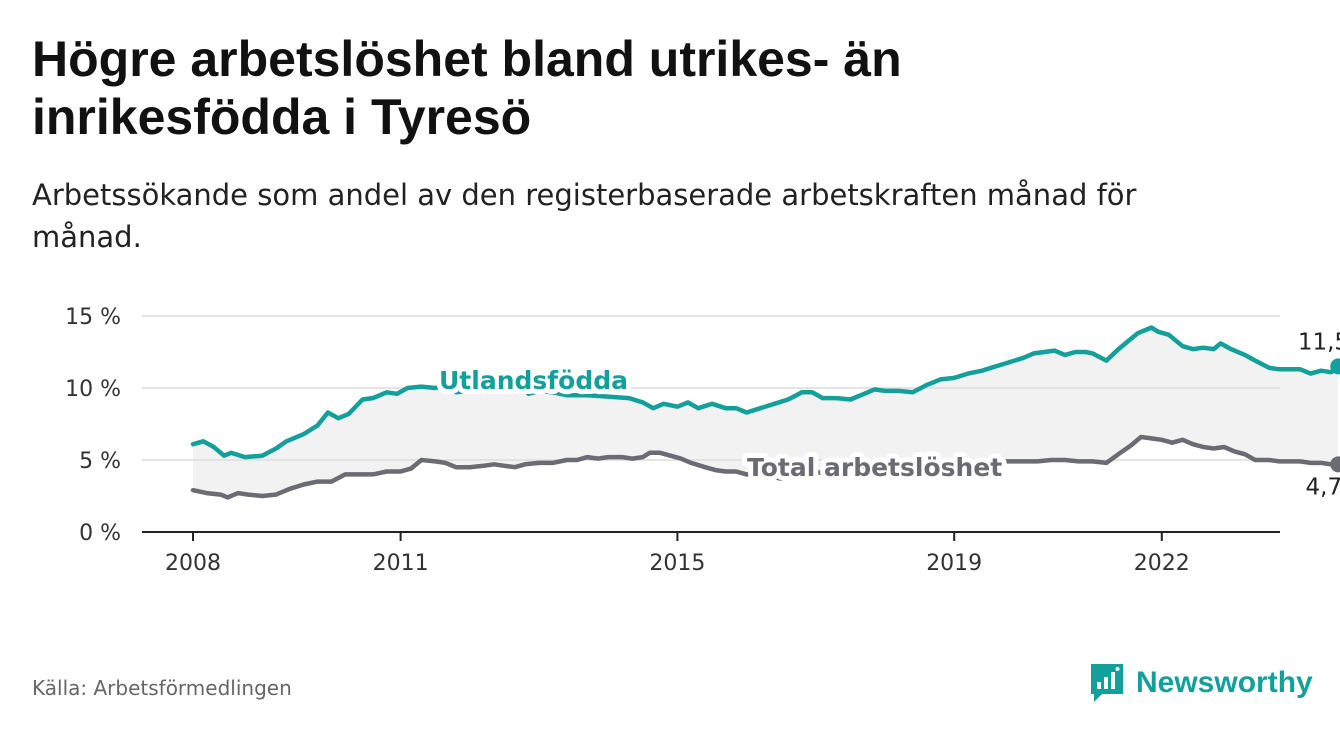 The width and height of the screenshot is (1340, 734). I want to click on y-tick-label: 5 %, so click(100, 461).